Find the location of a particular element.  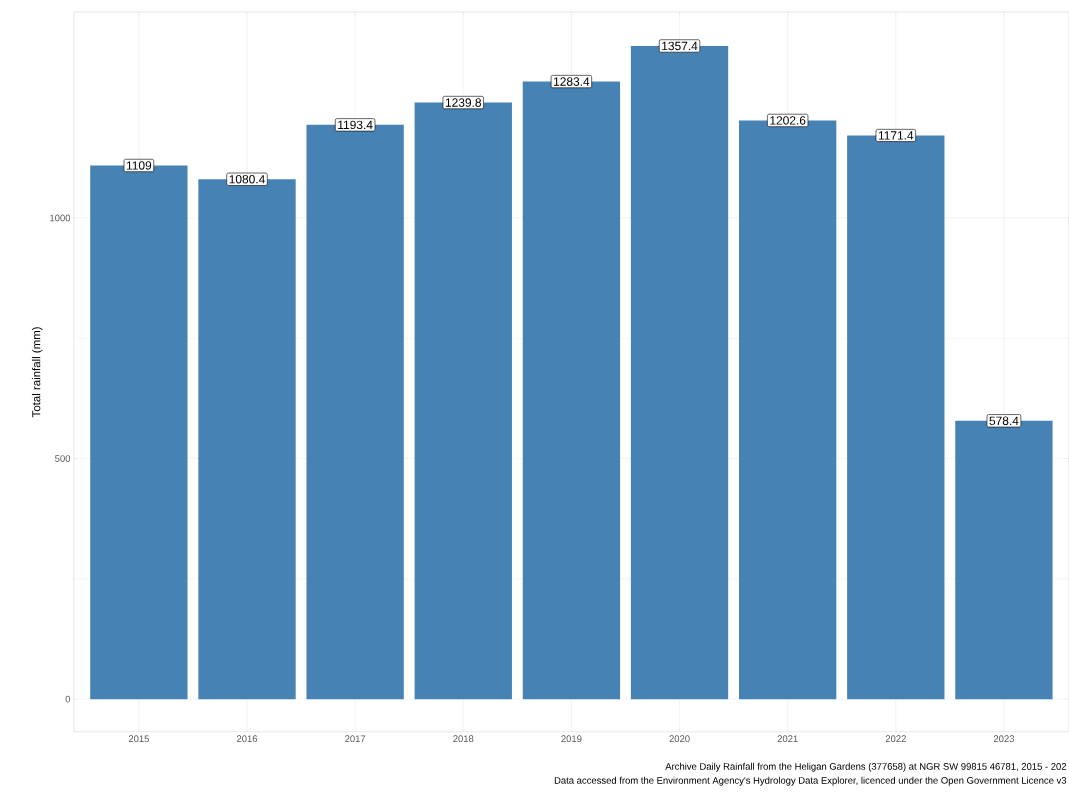

data-label: 1171.4 is located at coordinates (896, 135).